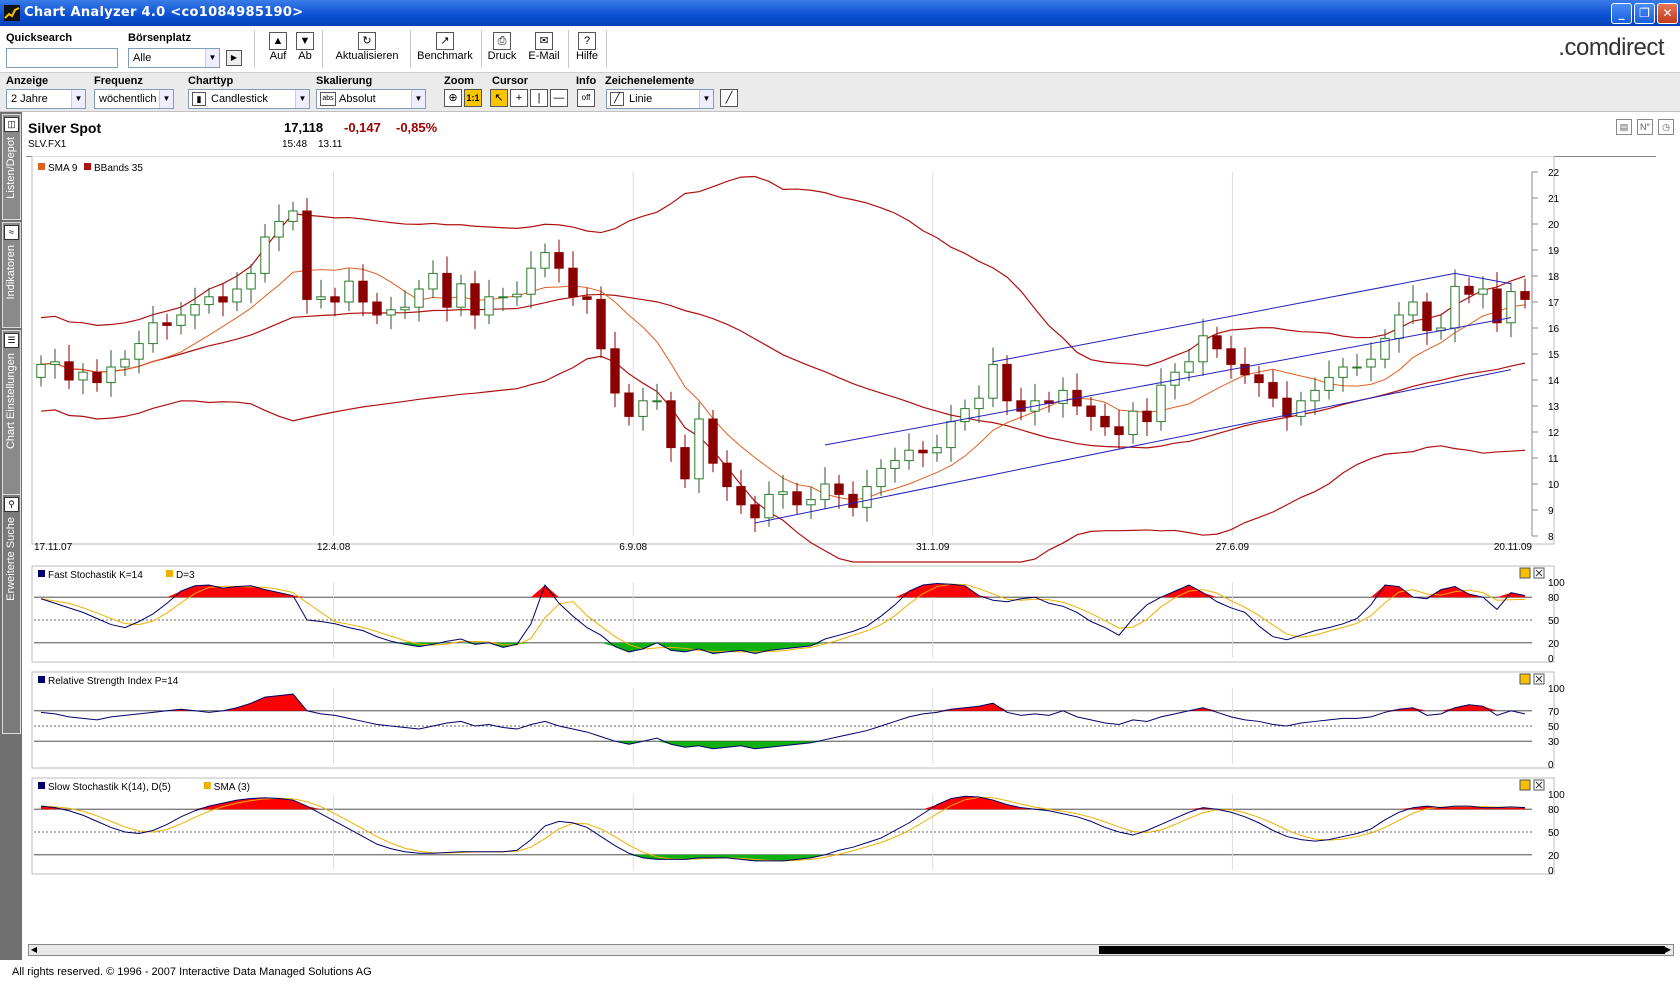 This screenshot has height=986, width=1680. I want to click on frequenz-select: wöchentlich ▼, so click(134, 99).